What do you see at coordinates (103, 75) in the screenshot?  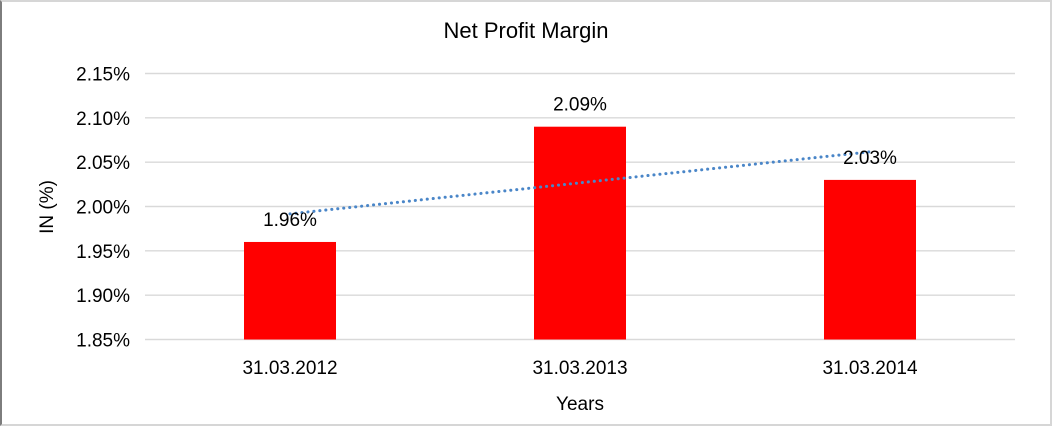 I see `y-tick-label: 2.15%` at bounding box center [103, 75].